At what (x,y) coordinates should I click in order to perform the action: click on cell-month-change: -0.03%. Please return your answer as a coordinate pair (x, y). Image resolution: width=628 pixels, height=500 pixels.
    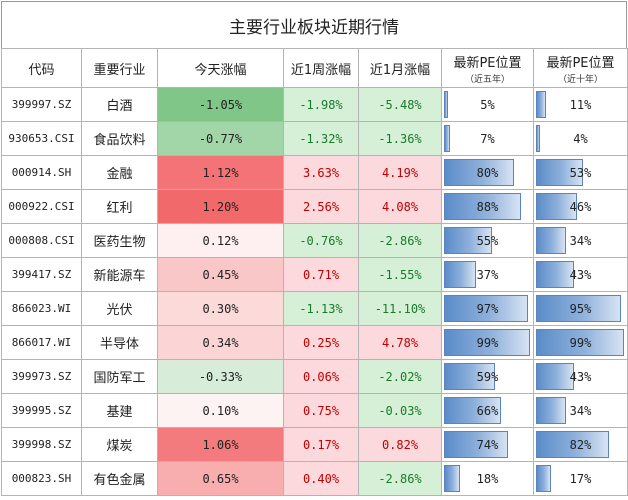
    Looking at the image, I should click on (400, 410).